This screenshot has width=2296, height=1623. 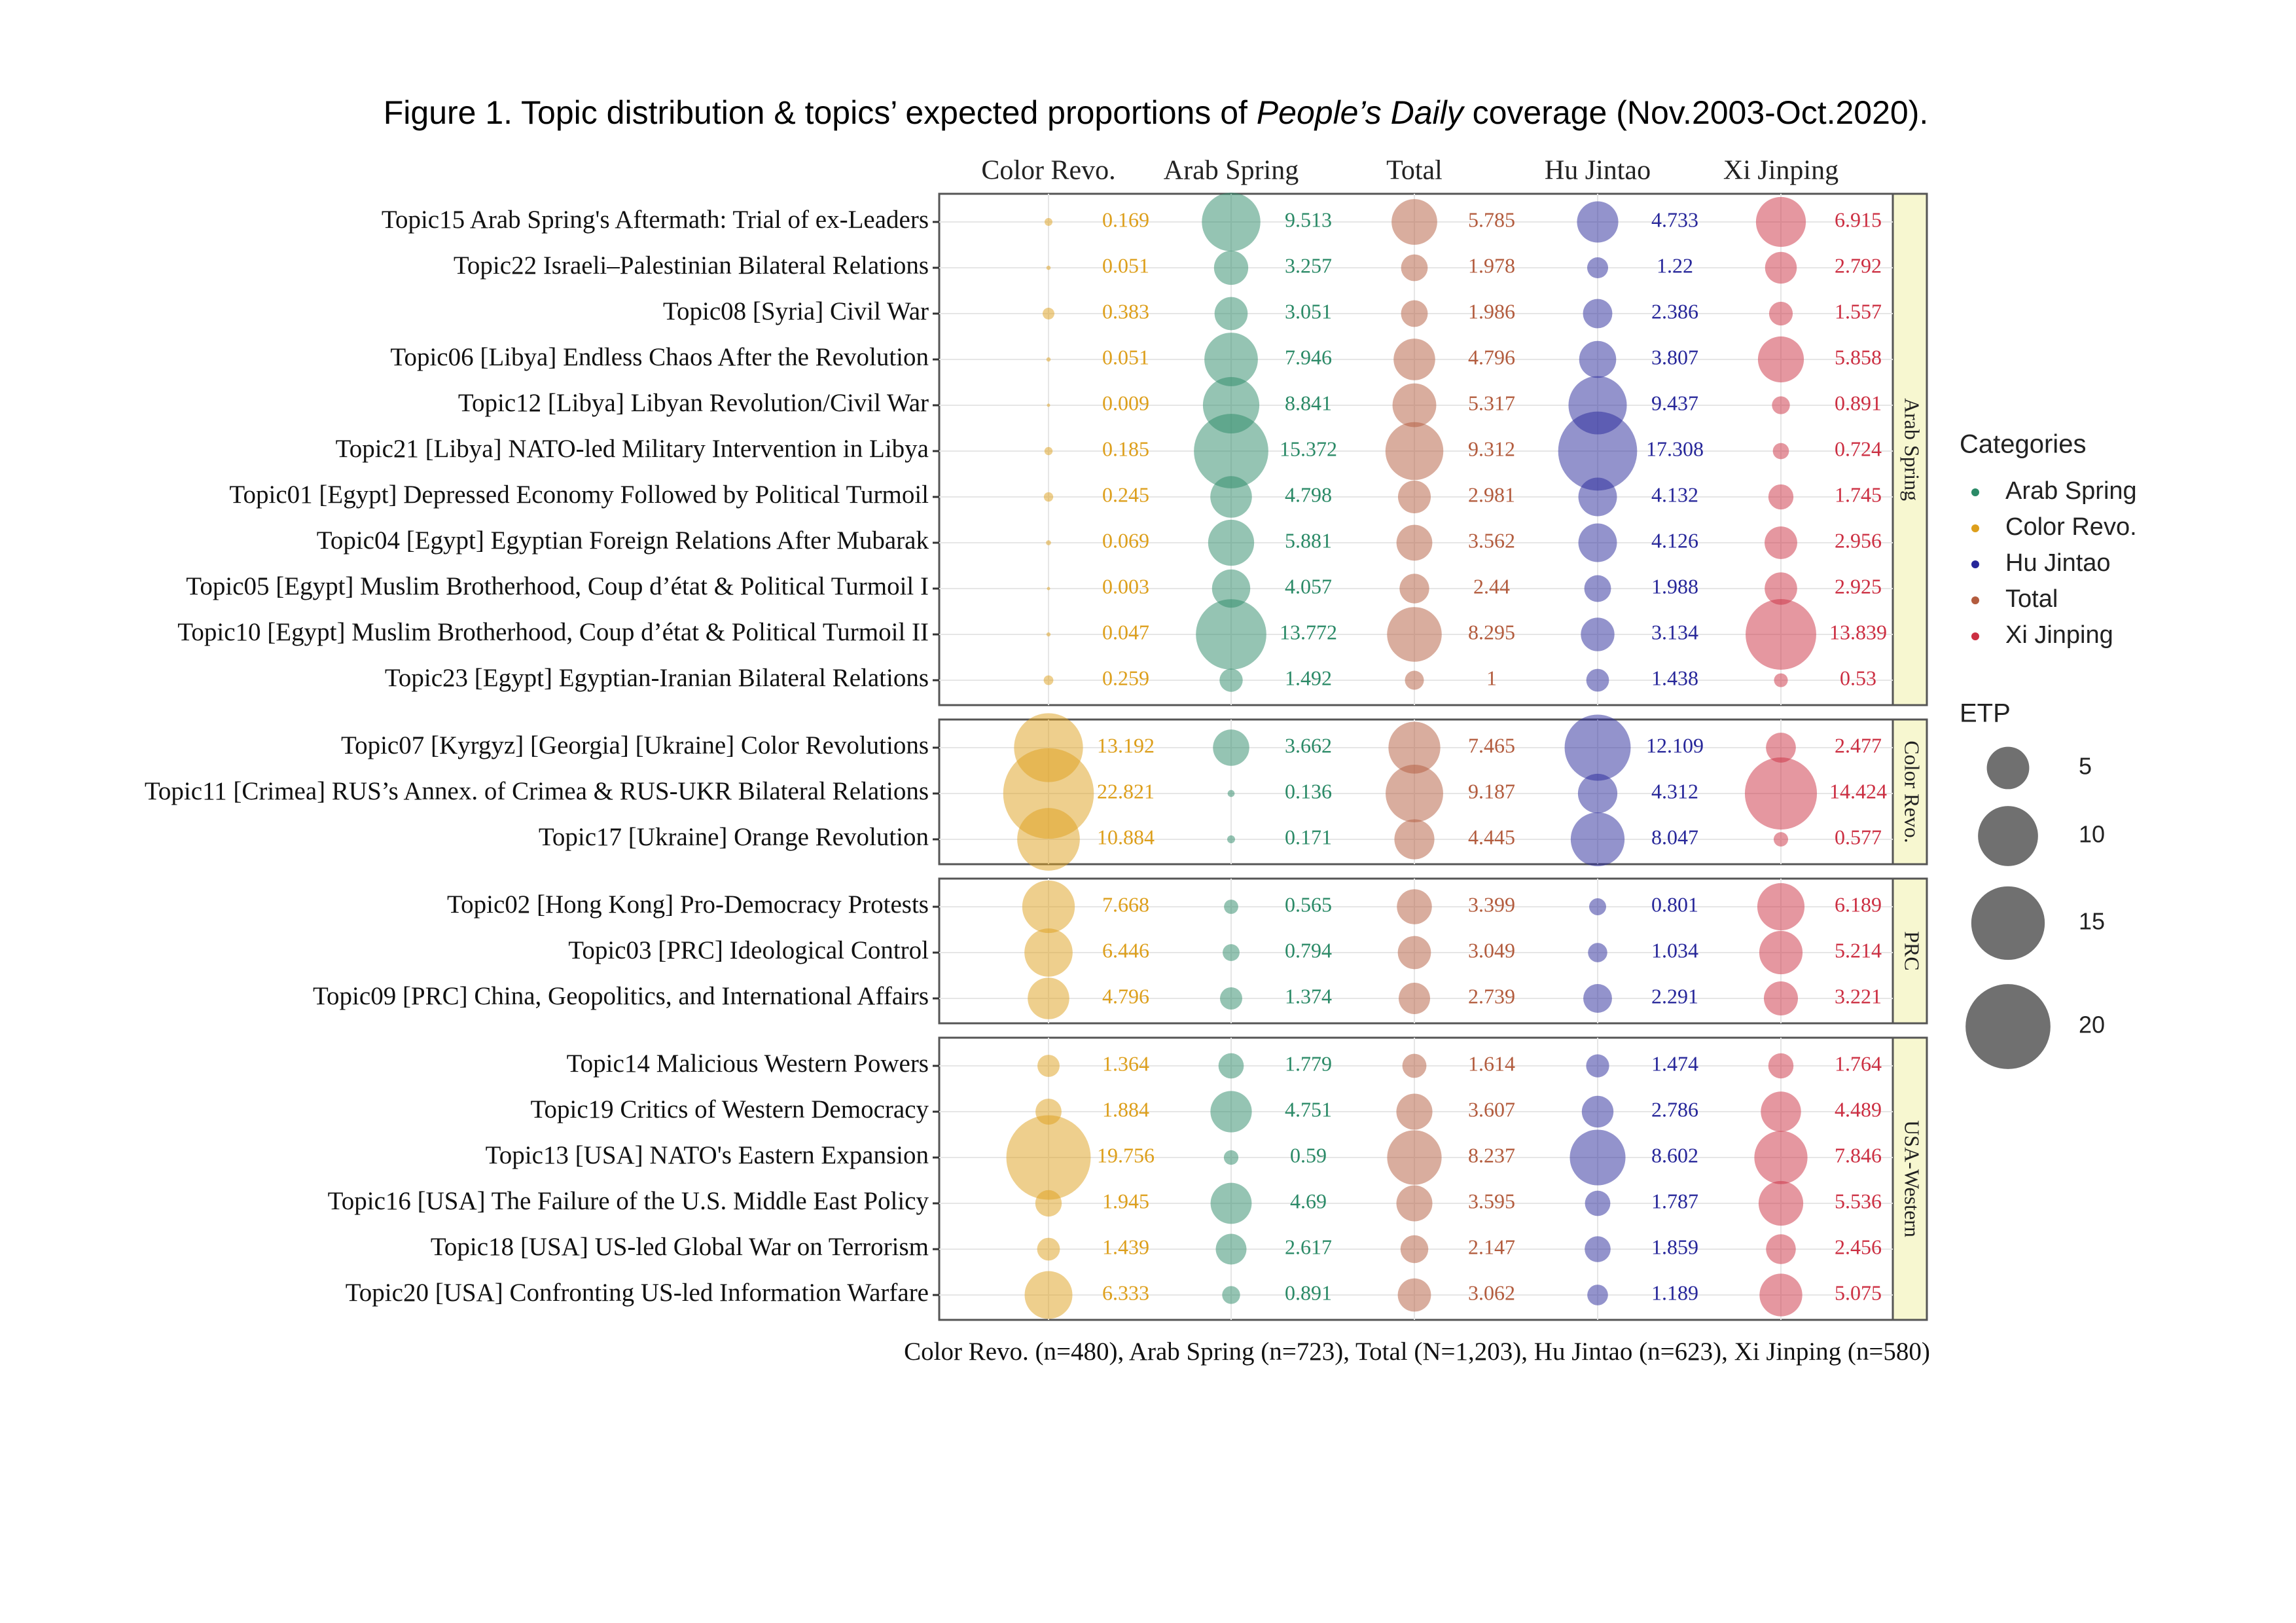 What do you see at coordinates (2092, 921) in the screenshot?
I see `size-legend-label: 15` at bounding box center [2092, 921].